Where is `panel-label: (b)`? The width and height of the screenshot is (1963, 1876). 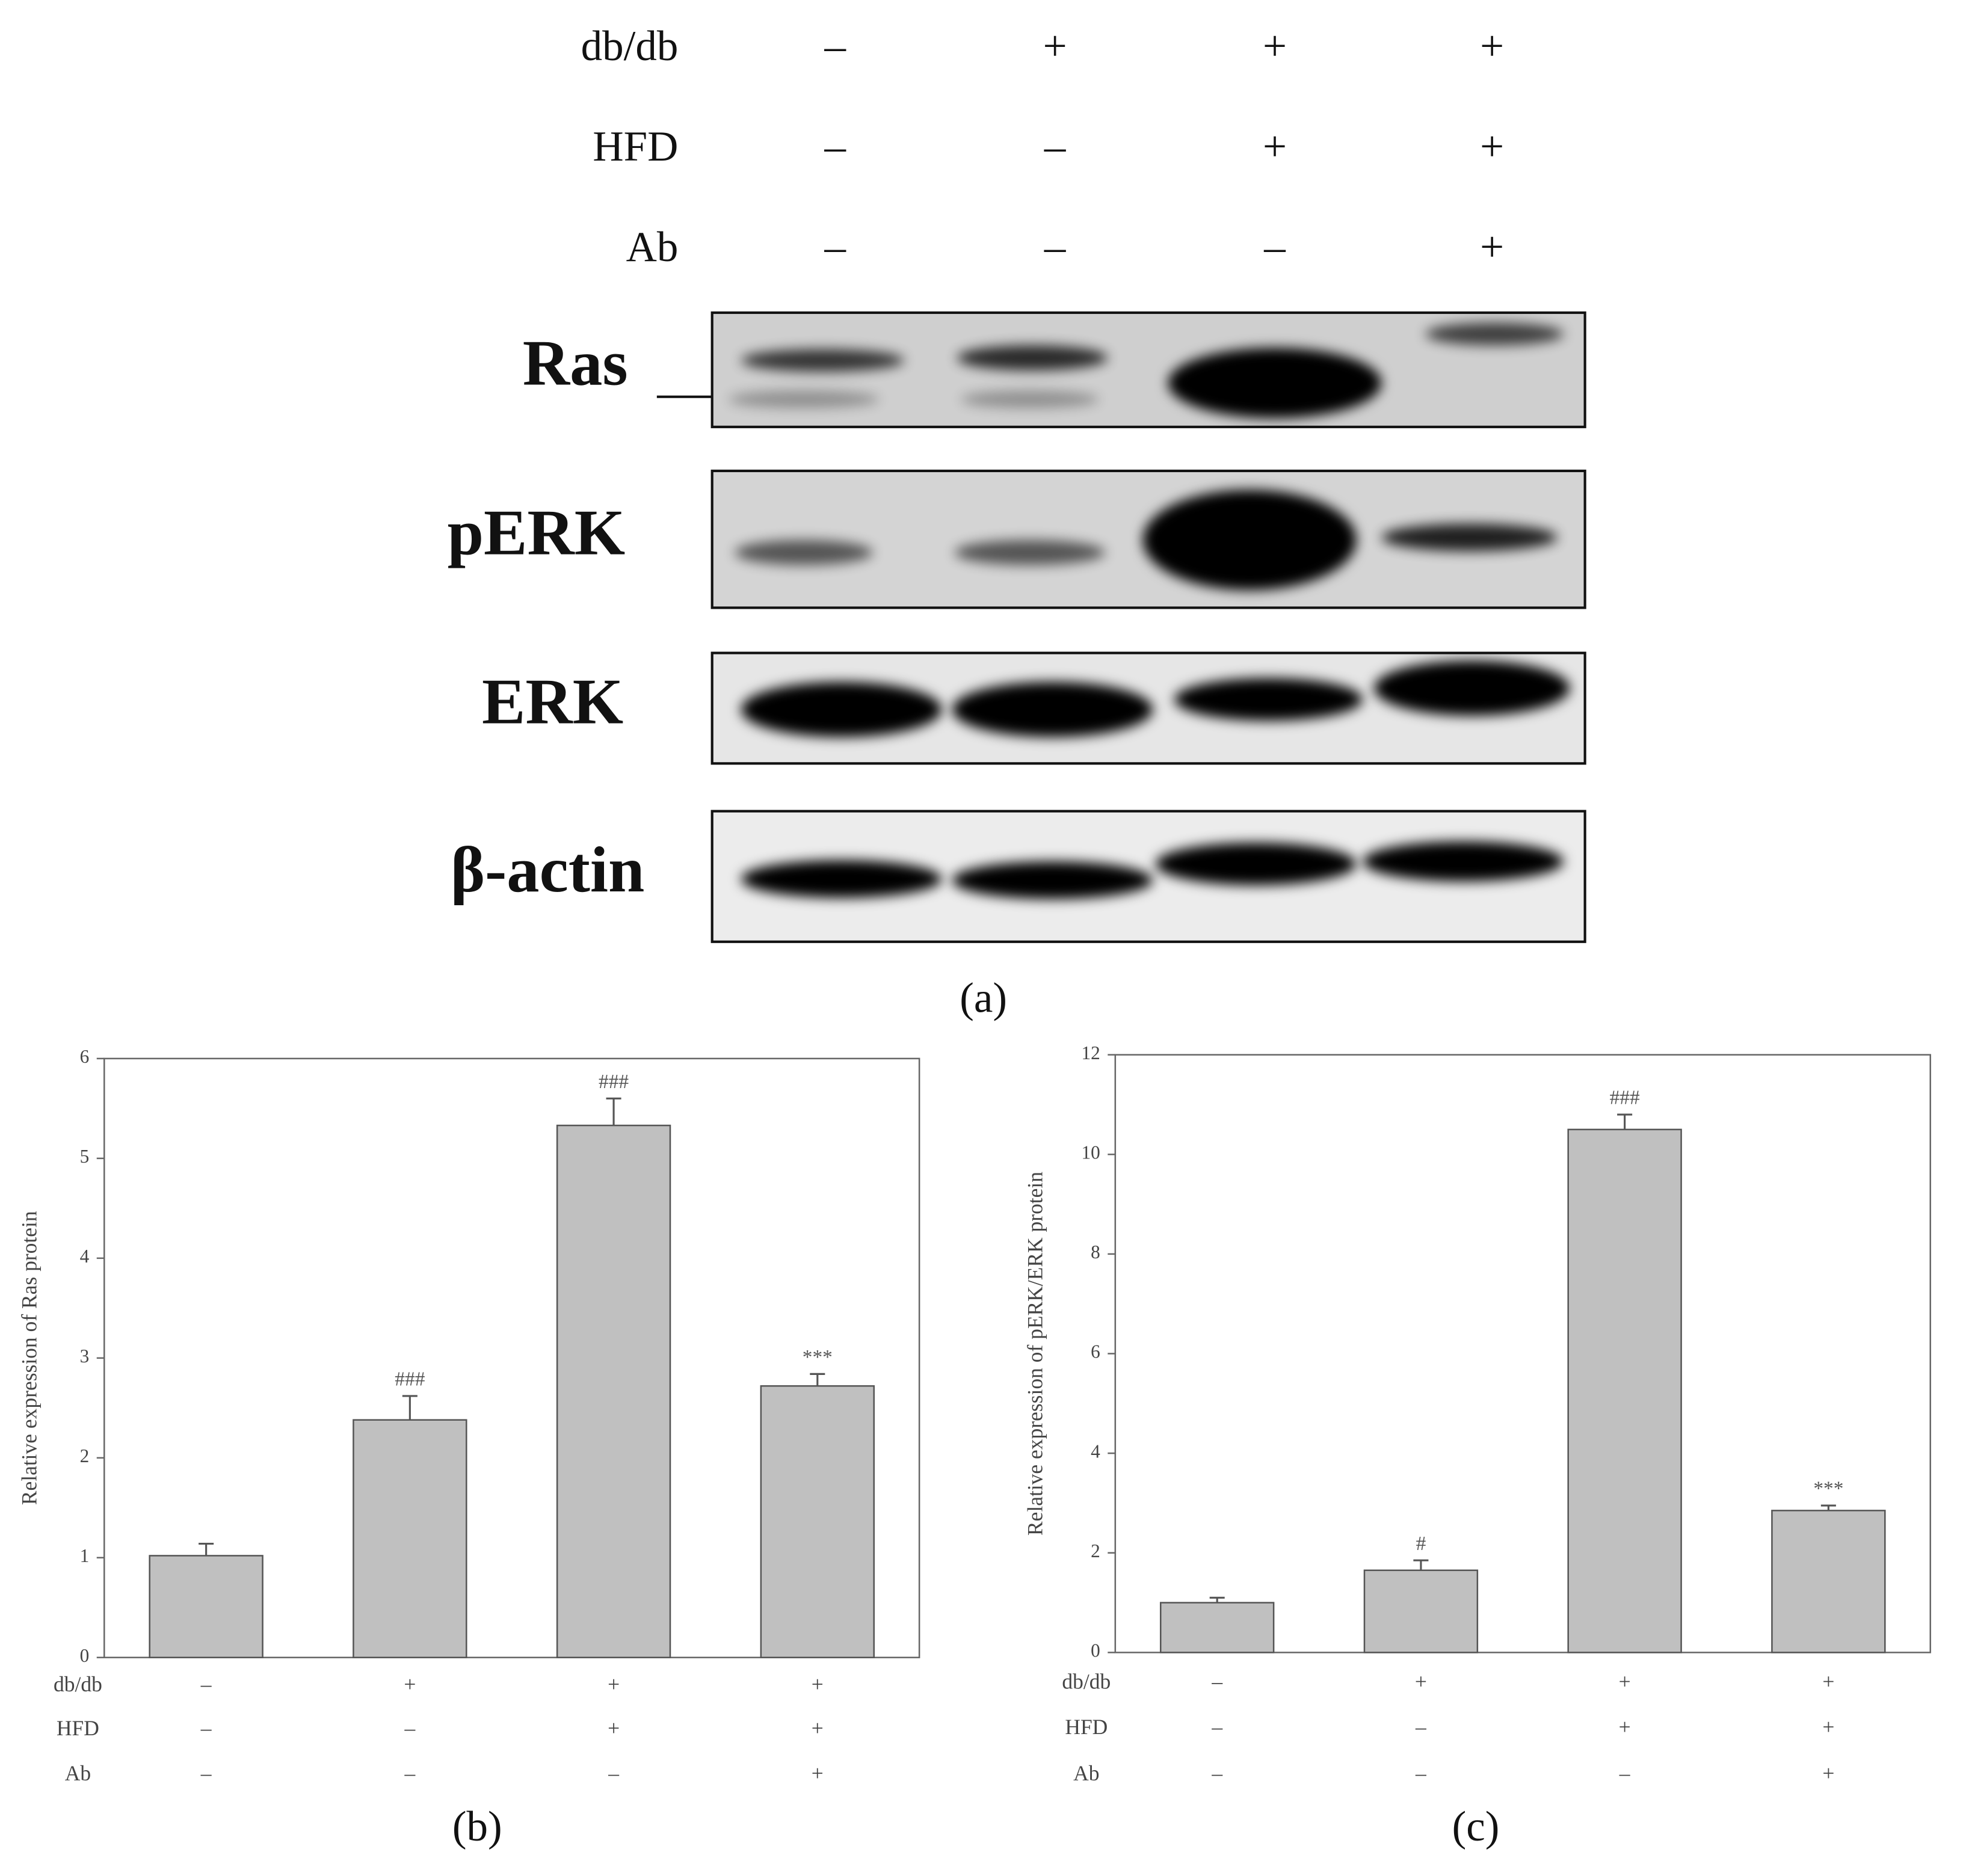
panel-label: (b) is located at coordinates (477, 1826).